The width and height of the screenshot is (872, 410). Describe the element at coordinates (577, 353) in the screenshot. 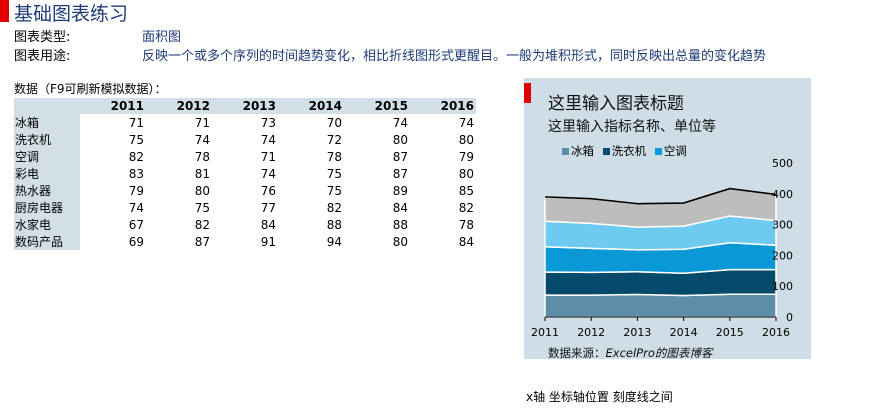

I see `source-label: 数据来源：` at that location.